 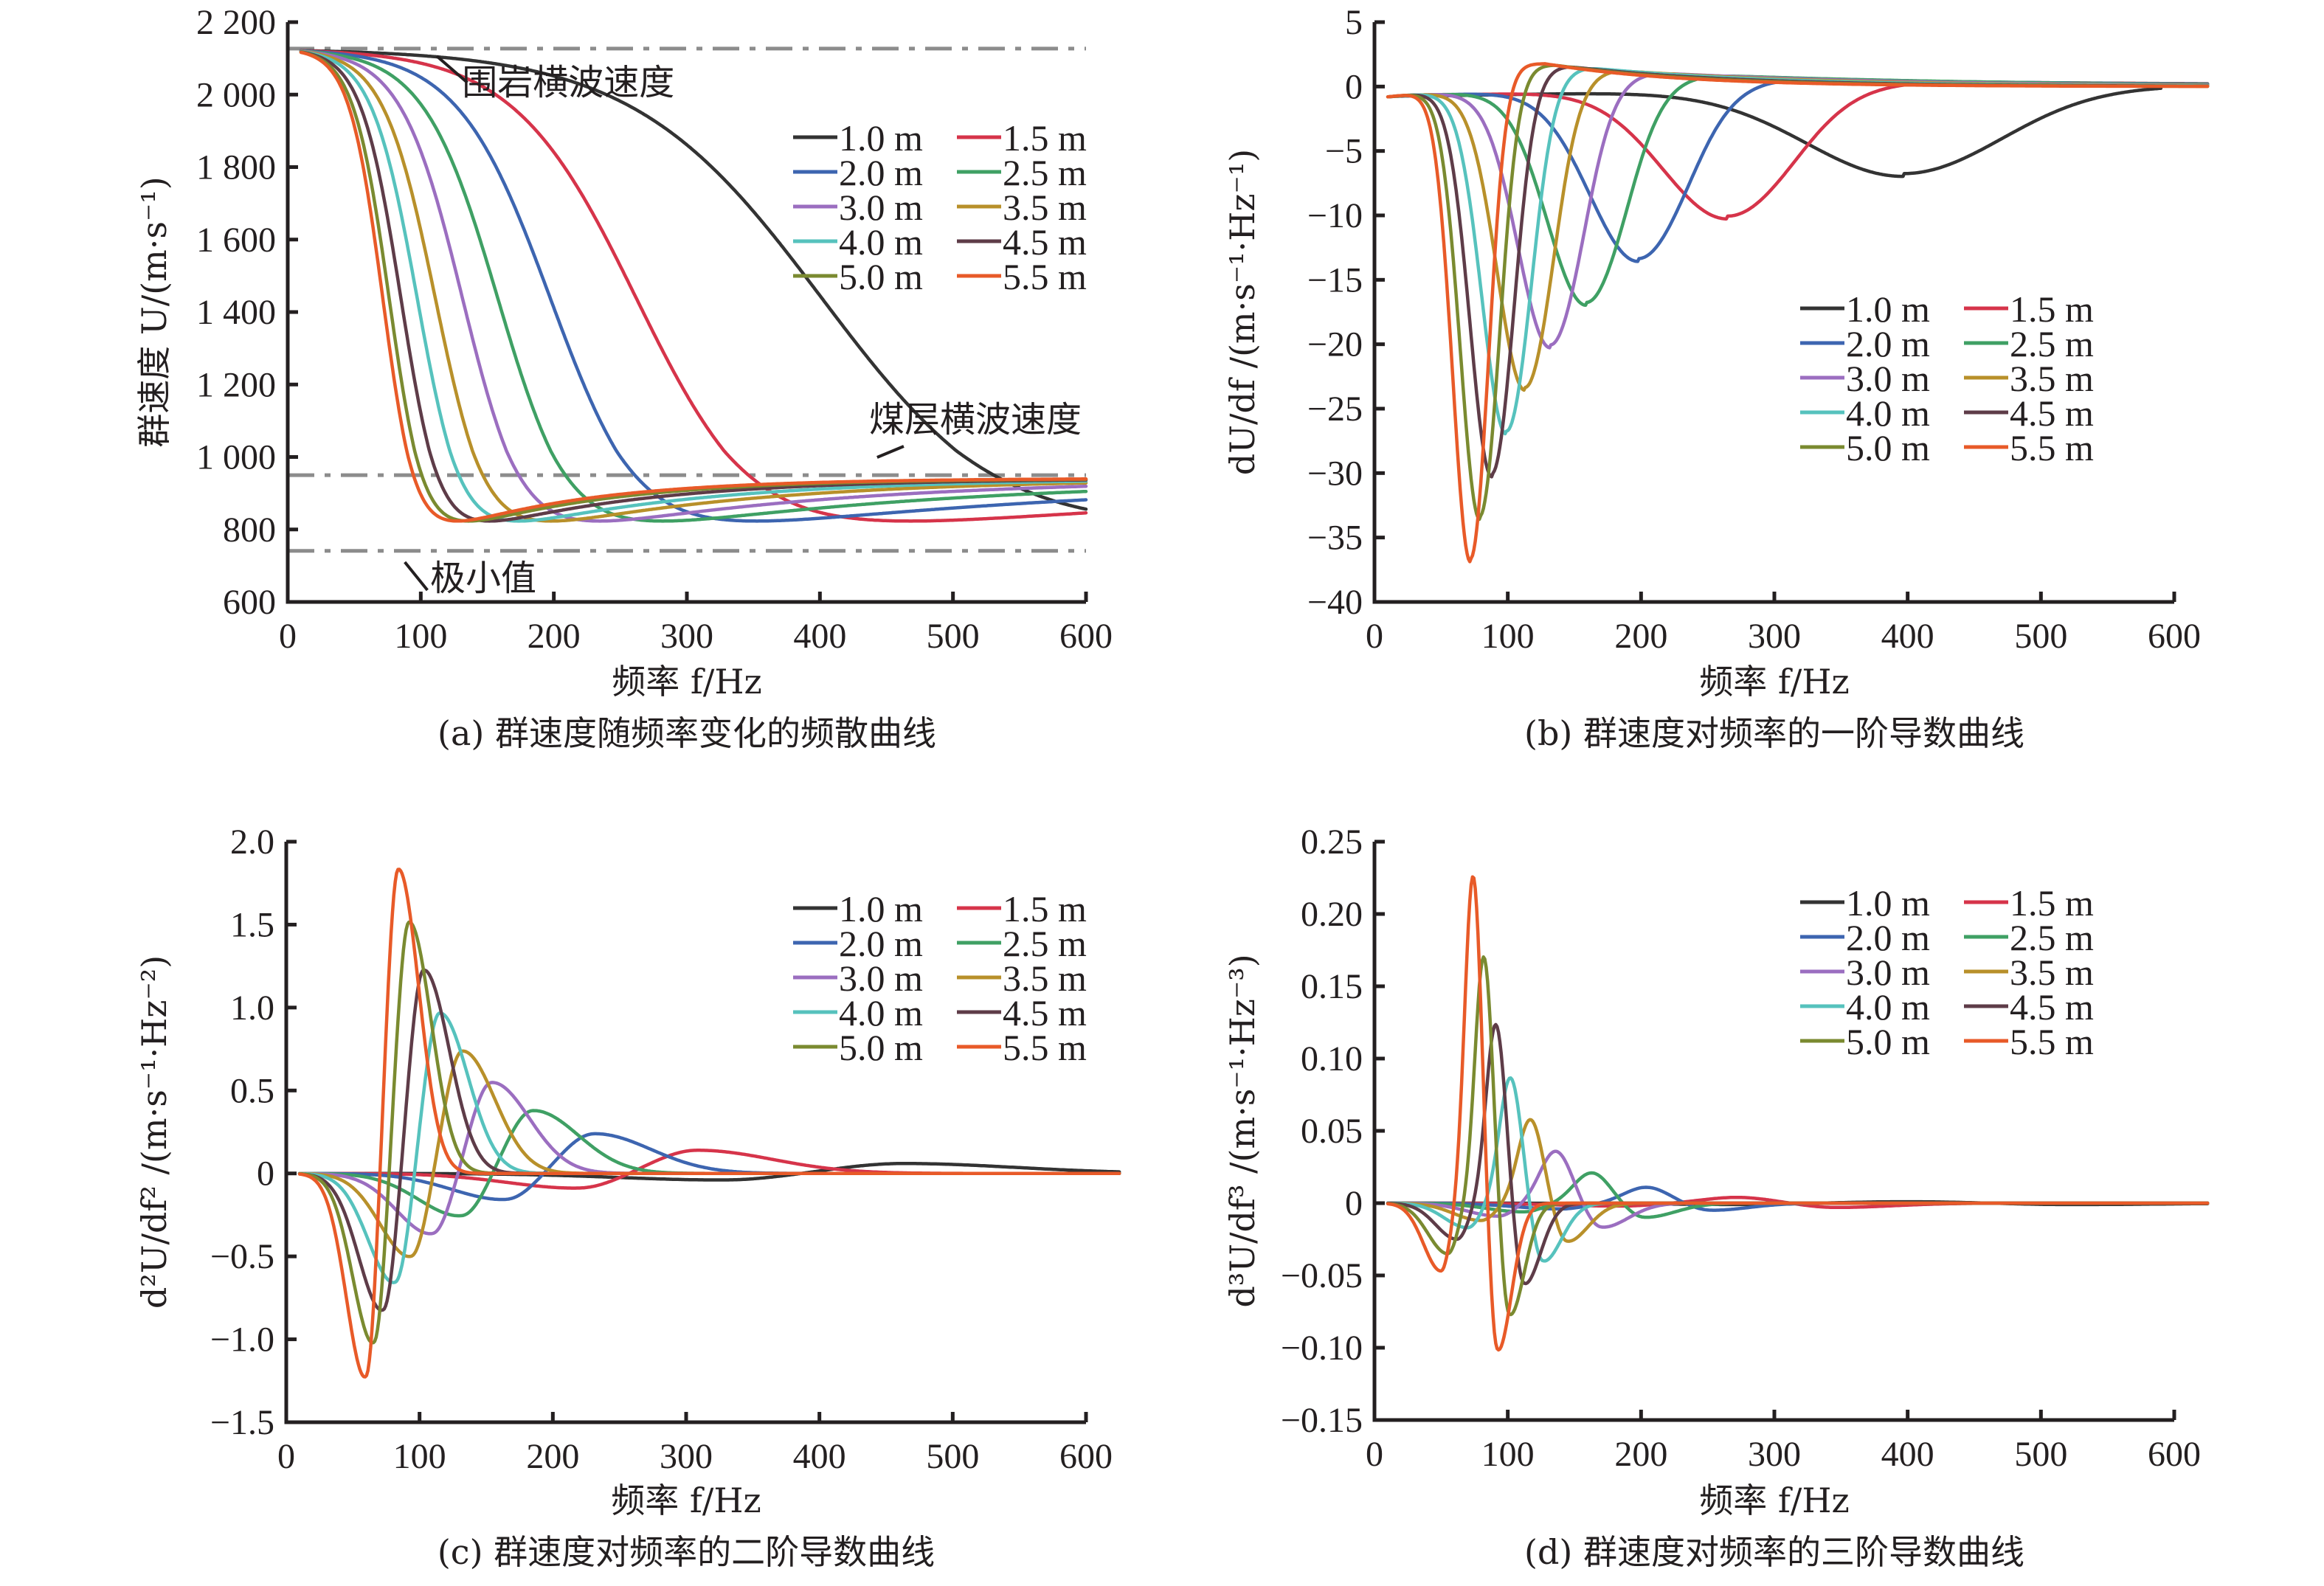 What do you see at coordinates (236, 23) in the screenshot?
I see `y-tick-label: 2 200` at bounding box center [236, 23].